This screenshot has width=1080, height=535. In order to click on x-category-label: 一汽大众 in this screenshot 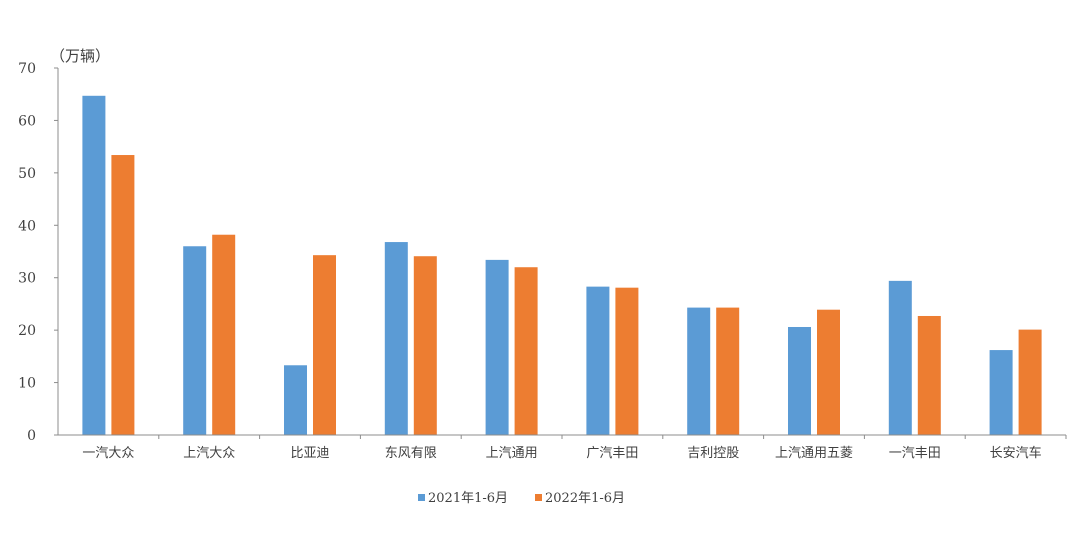, I will do `click(108, 453)`.